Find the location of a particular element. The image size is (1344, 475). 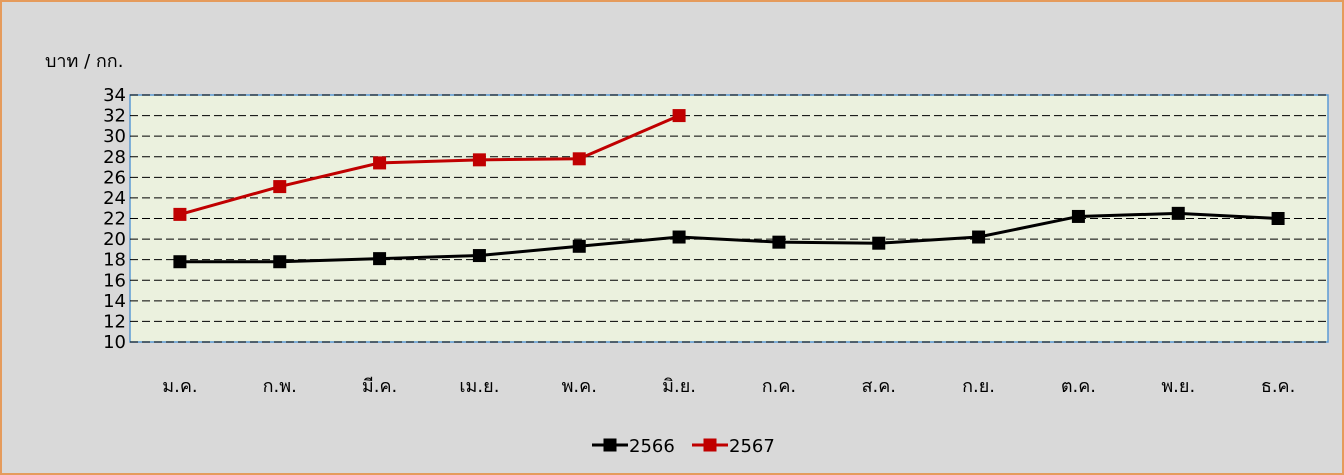

y-tick-label: 30 is located at coordinates (114, 136).